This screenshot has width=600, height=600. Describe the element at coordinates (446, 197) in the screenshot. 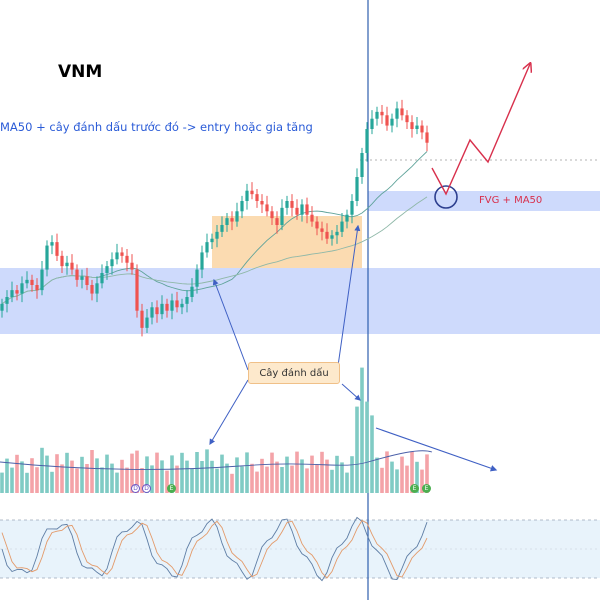

I see `entry-circle` at that location.